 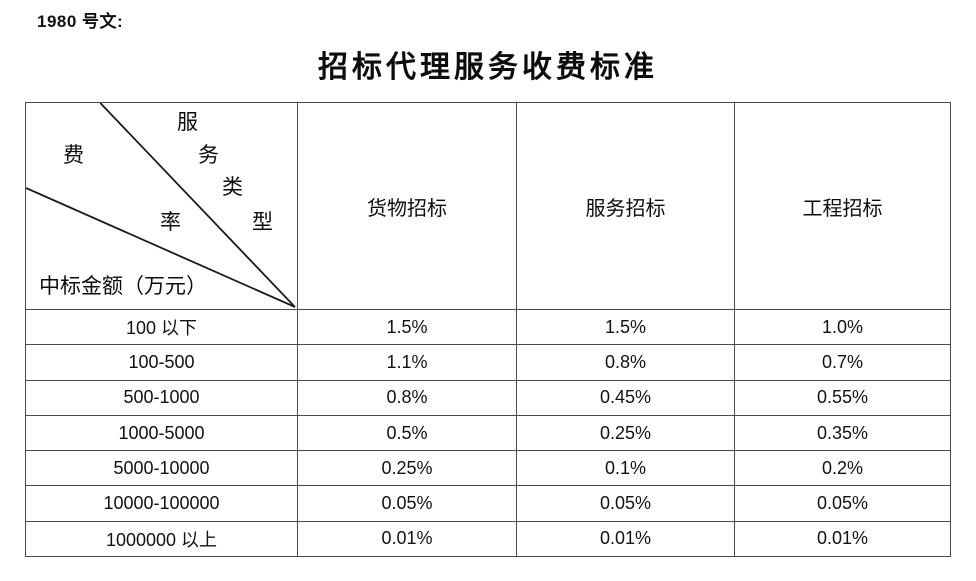 What do you see at coordinates (842, 362) in the screenshot?
I see `rate-cell-engineering: 0.7%` at bounding box center [842, 362].